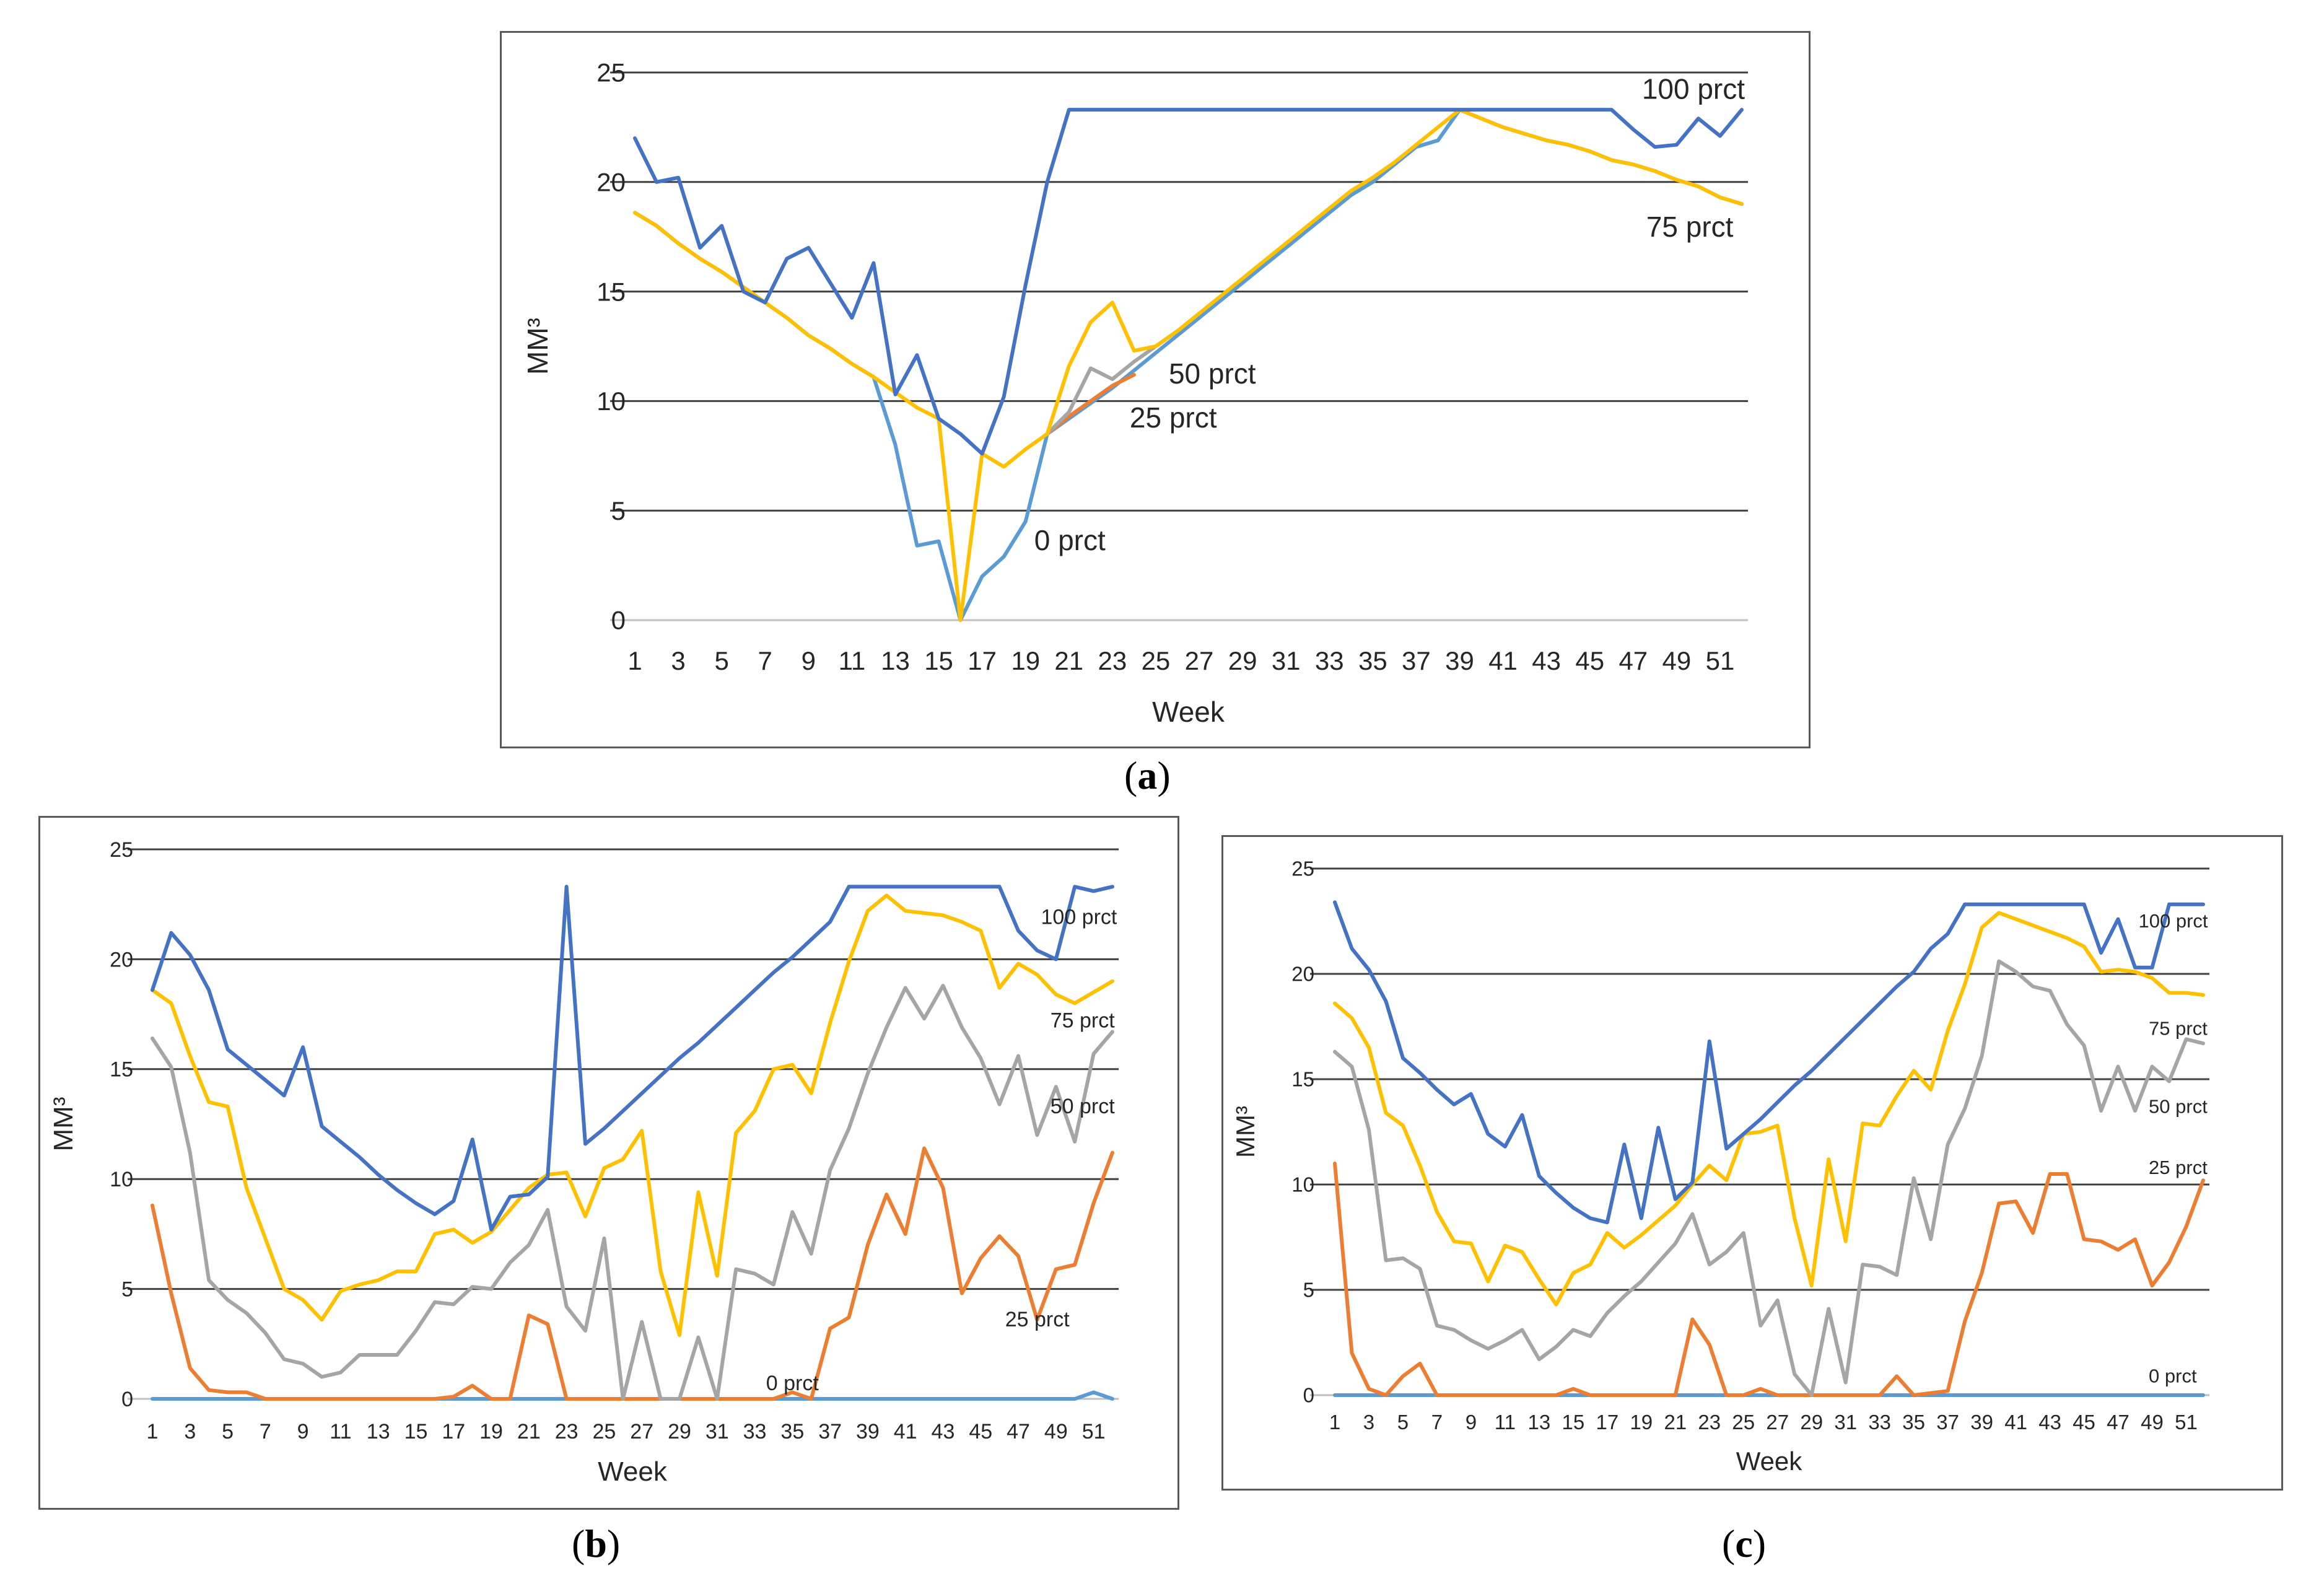 The width and height of the screenshot is (2324, 1581). I want to click on x-tick-label: 49, so click(2152, 1423).